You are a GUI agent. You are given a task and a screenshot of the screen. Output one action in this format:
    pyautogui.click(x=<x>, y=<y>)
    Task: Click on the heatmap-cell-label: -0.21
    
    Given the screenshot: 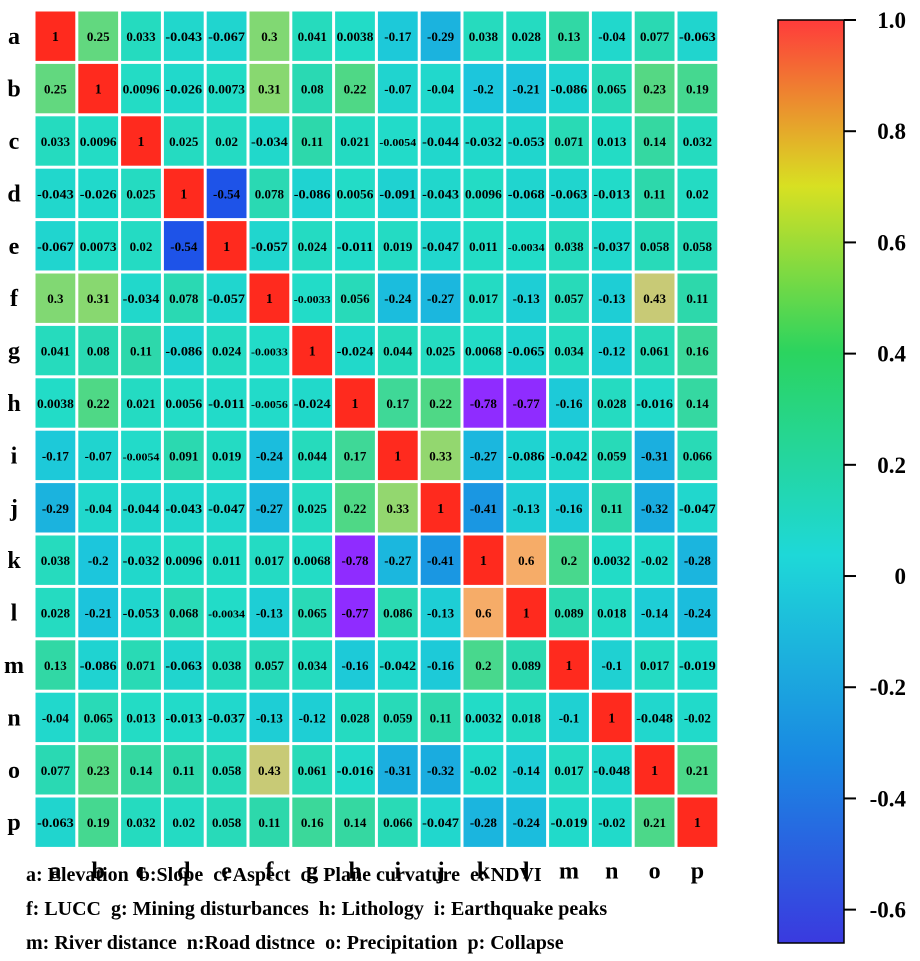 What is the action you would take?
    pyautogui.click(x=526, y=89)
    